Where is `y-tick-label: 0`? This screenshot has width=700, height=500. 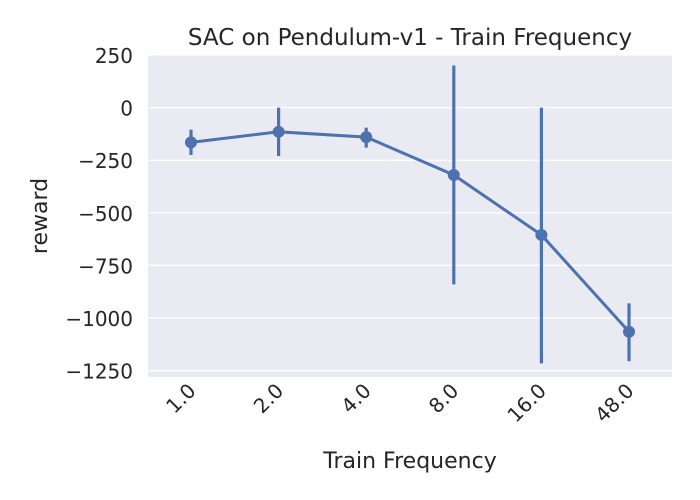
y-tick-label: 0 is located at coordinates (126, 109).